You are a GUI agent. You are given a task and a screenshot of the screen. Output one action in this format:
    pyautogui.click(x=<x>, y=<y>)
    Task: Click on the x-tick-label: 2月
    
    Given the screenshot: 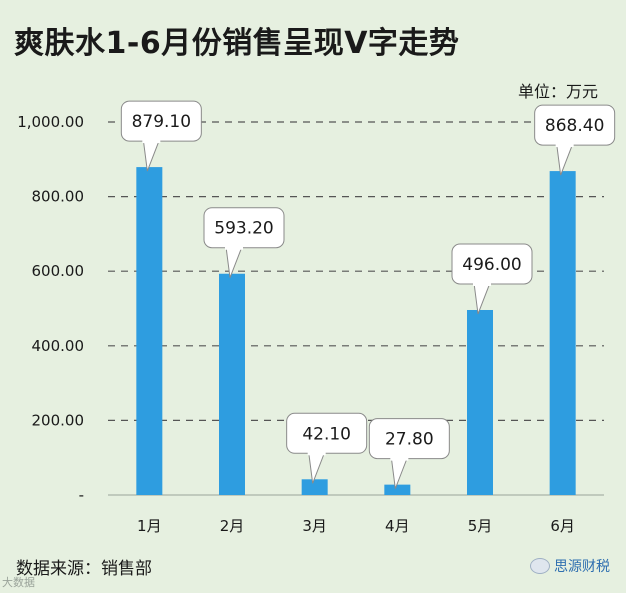 What is the action you would take?
    pyautogui.click(x=232, y=526)
    